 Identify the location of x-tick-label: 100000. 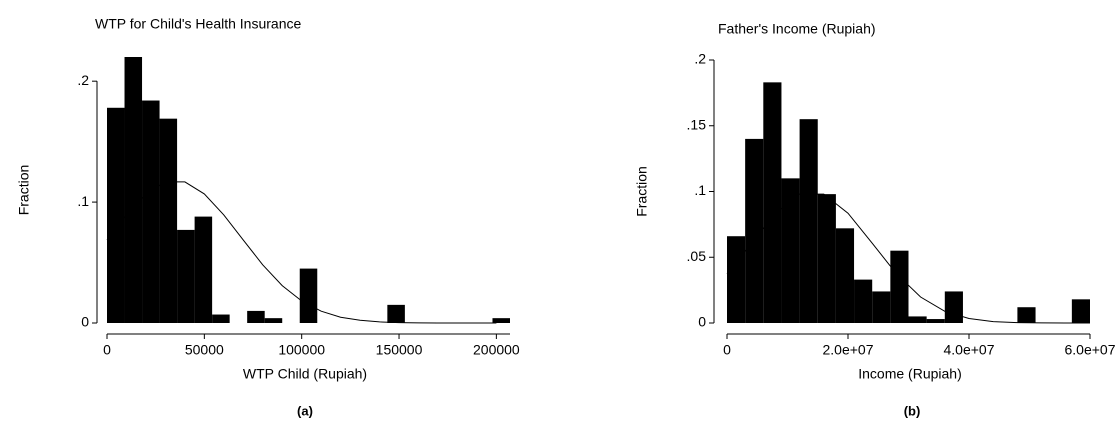
(301, 350).